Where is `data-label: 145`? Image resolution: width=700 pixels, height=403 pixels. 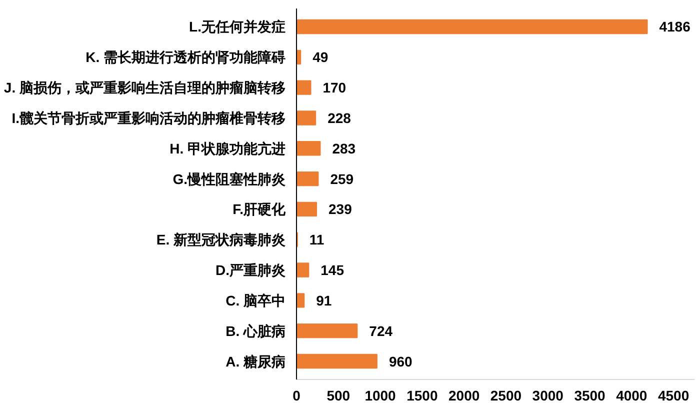 data-label: 145 is located at coordinates (332, 270).